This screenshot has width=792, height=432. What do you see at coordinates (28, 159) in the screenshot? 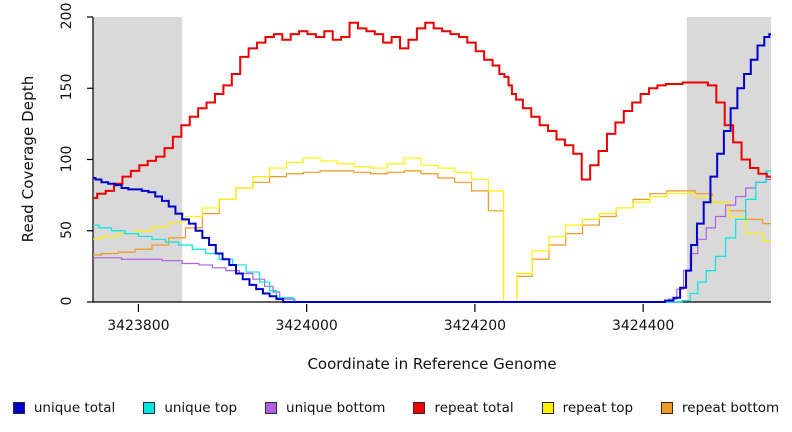
I see `y-axis-label: Read Coverage Depth` at bounding box center [28, 159].